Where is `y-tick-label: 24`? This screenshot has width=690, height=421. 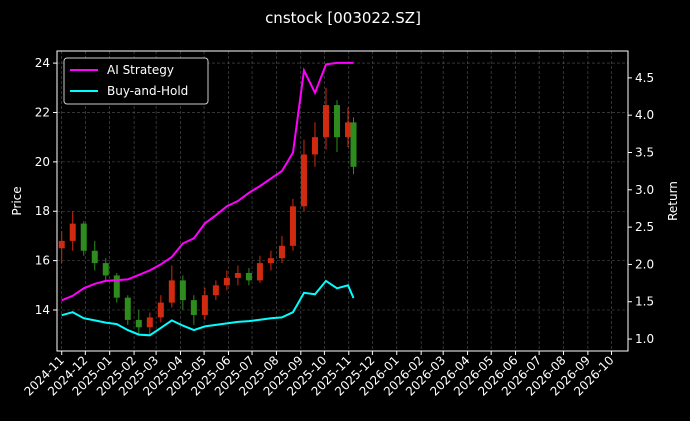 y-tick-label: 24 is located at coordinates (42, 63).